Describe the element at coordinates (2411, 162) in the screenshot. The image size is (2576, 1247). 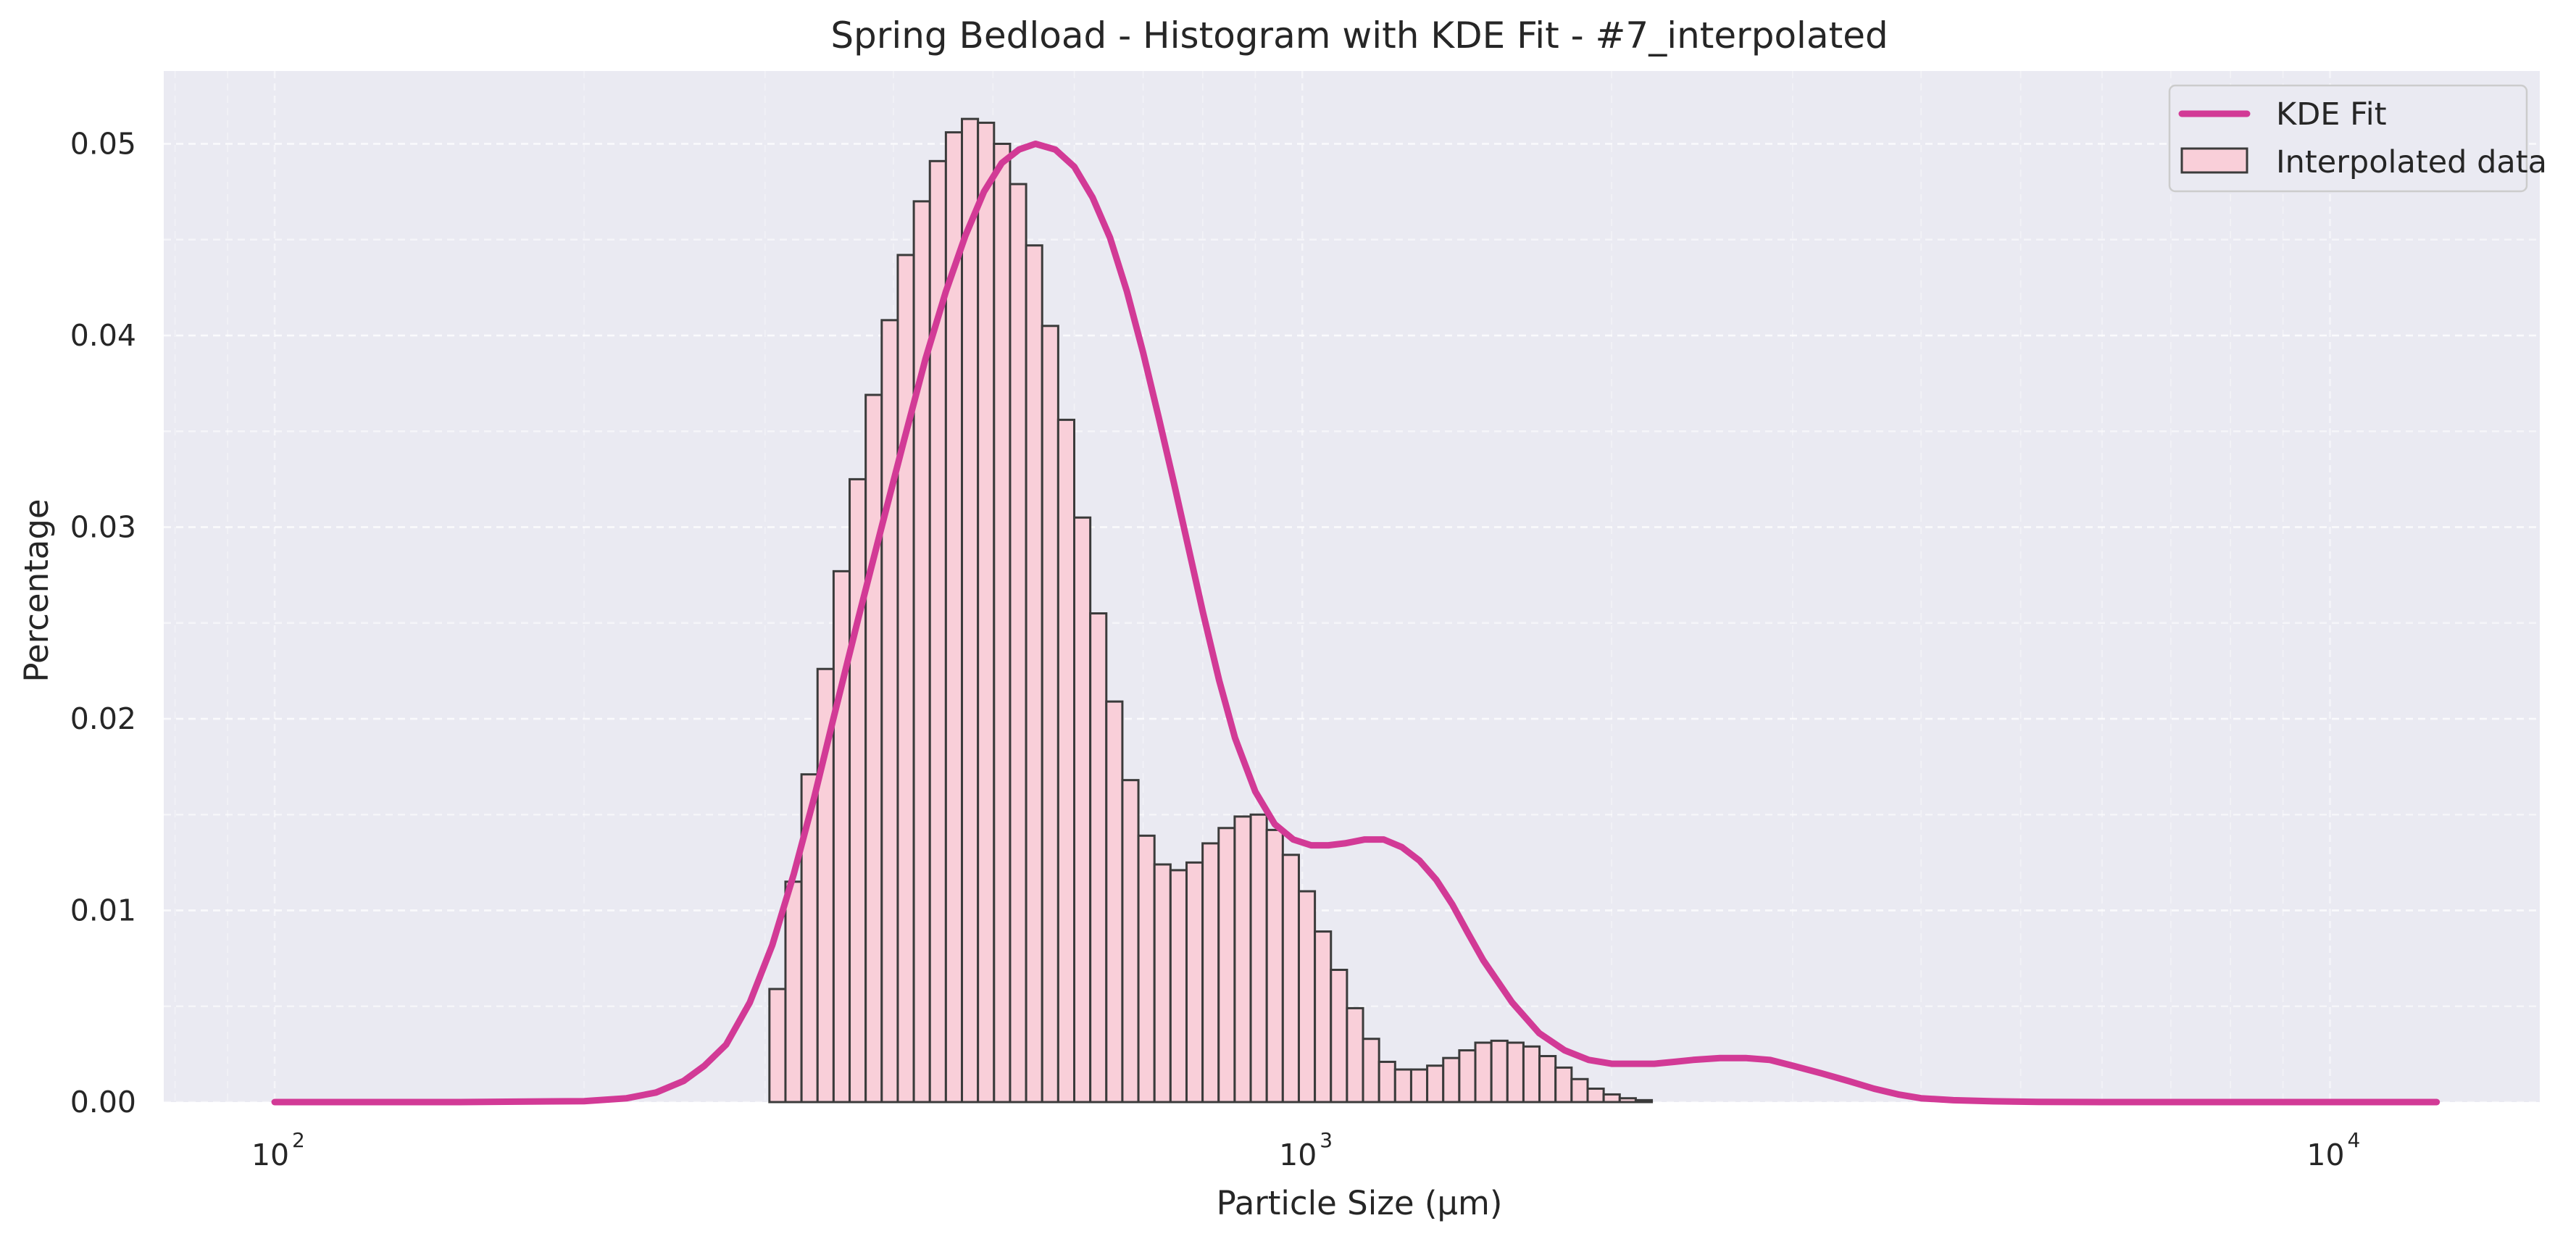
I see `legend-histogram-label: Interpolated data` at that location.